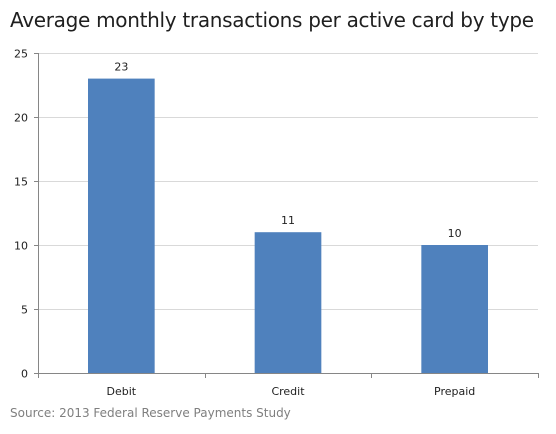 This screenshot has width=556, height=434. What do you see at coordinates (455, 233) in the screenshot?
I see `data-label-prepaid: 10` at bounding box center [455, 233].